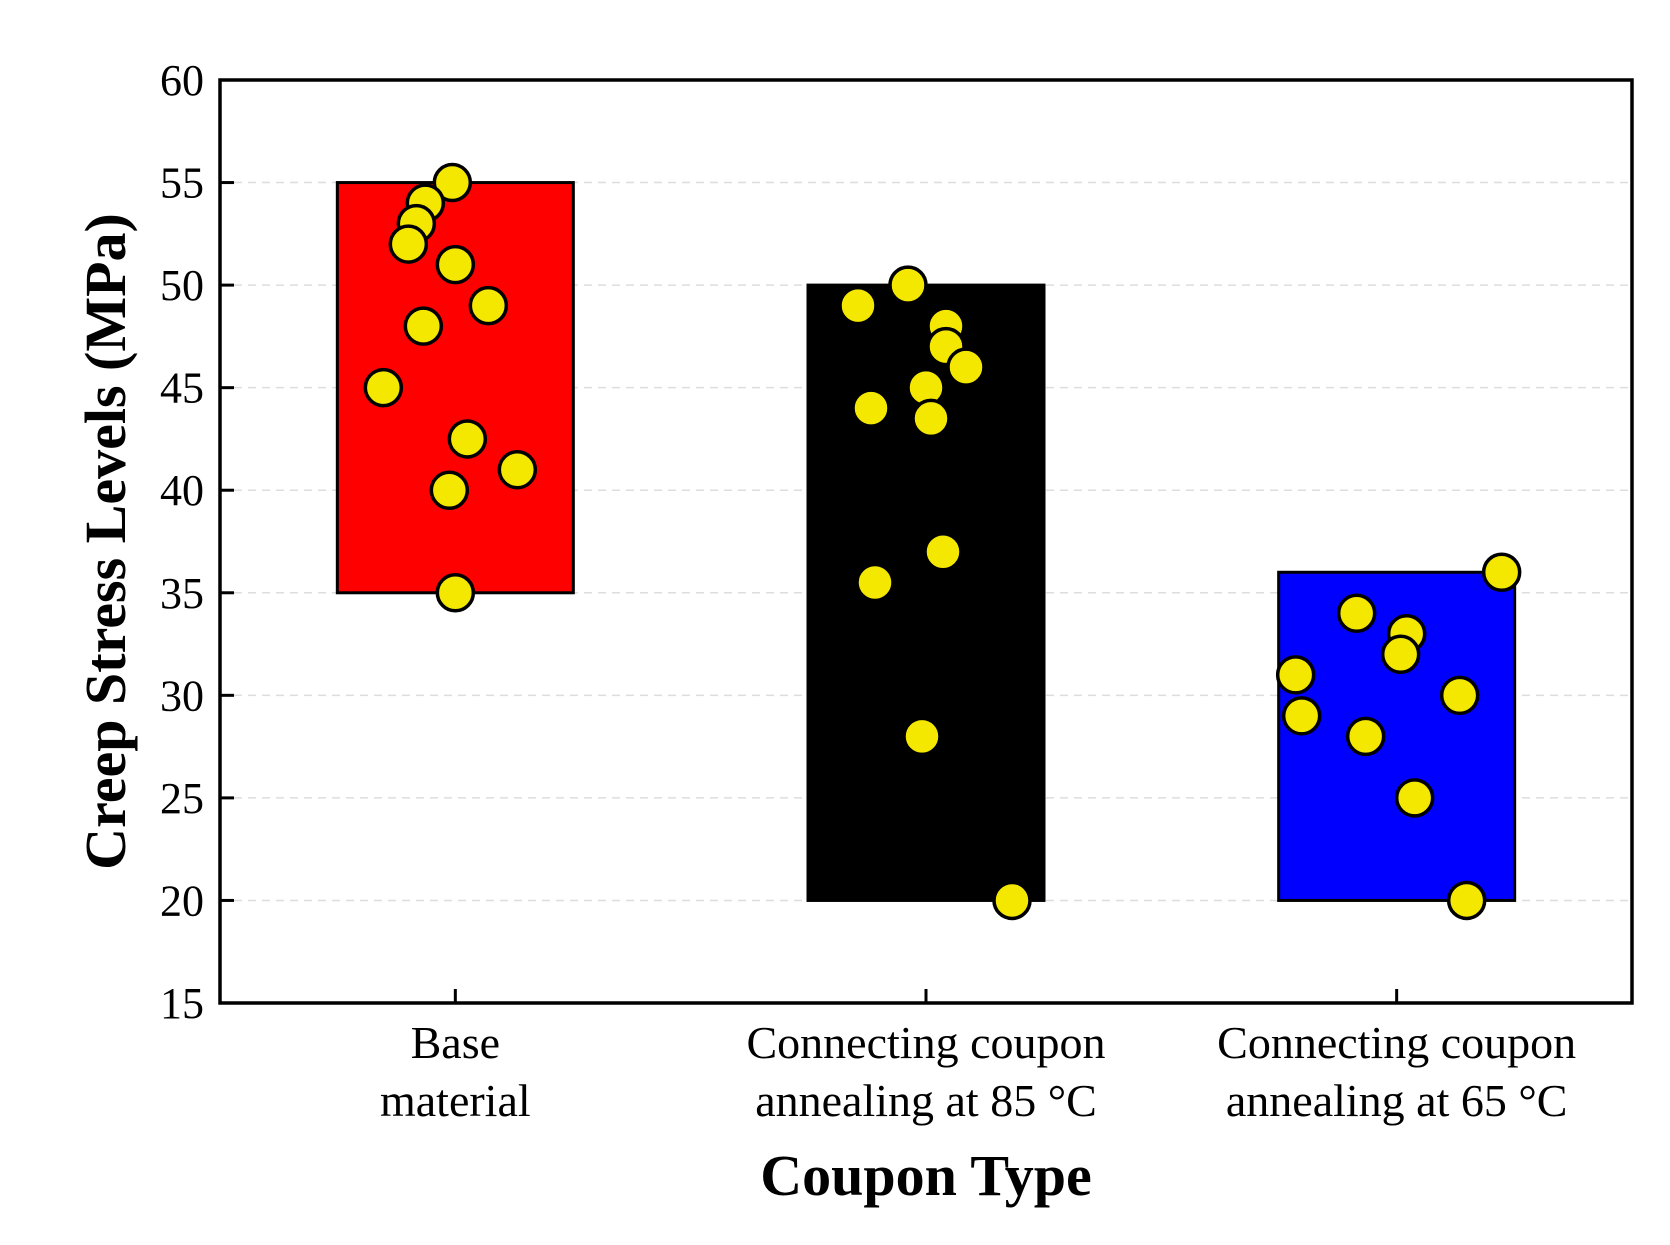 Image resolution: width=1670 pixels, height=1245 pixels. What do you see at coordinates (182, 183) in the screenshot?
I see `y-tick-label: 55` at bounding box center [182, 183].